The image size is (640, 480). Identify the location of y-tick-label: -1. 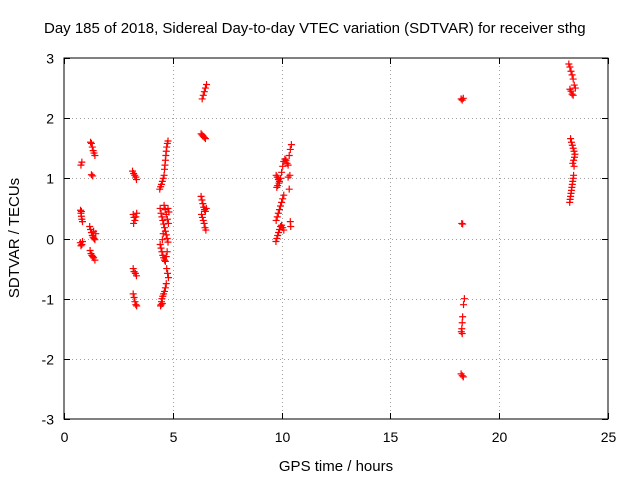
(48, 300).